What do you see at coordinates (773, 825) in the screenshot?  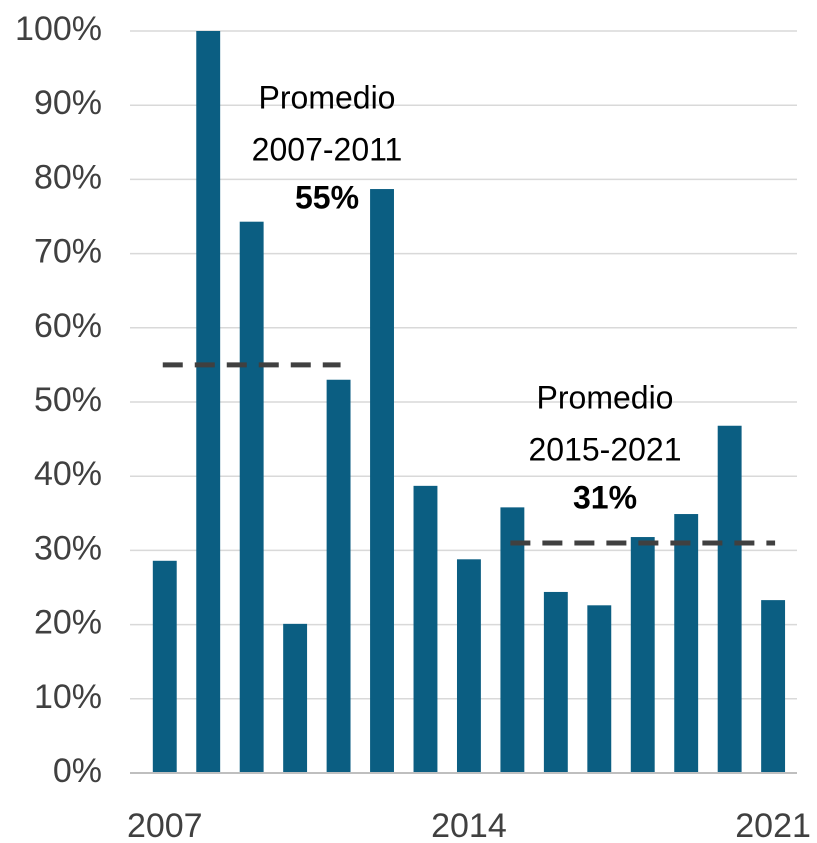 I see `x-tick-label: 2021` at bounding box center [773, 825].